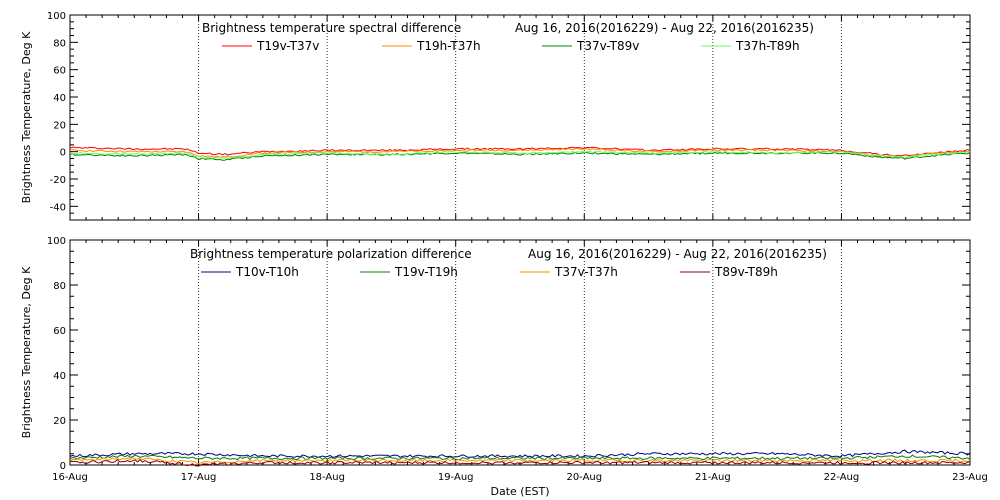  What do you see at coordinates (448, 46) in the screenshot?
I see `legend-label: T19h-T37h` at bounding box center [448, 46].